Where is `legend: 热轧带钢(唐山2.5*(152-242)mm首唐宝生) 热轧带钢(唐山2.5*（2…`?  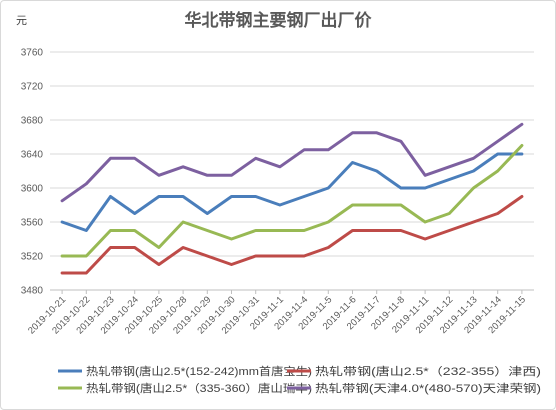 legend: 热轧带钢(唐山2.5*(152-242)mm首唐宝生) 热轧带钢(唐山2.5*（2… is located at coordinates (299, 379).